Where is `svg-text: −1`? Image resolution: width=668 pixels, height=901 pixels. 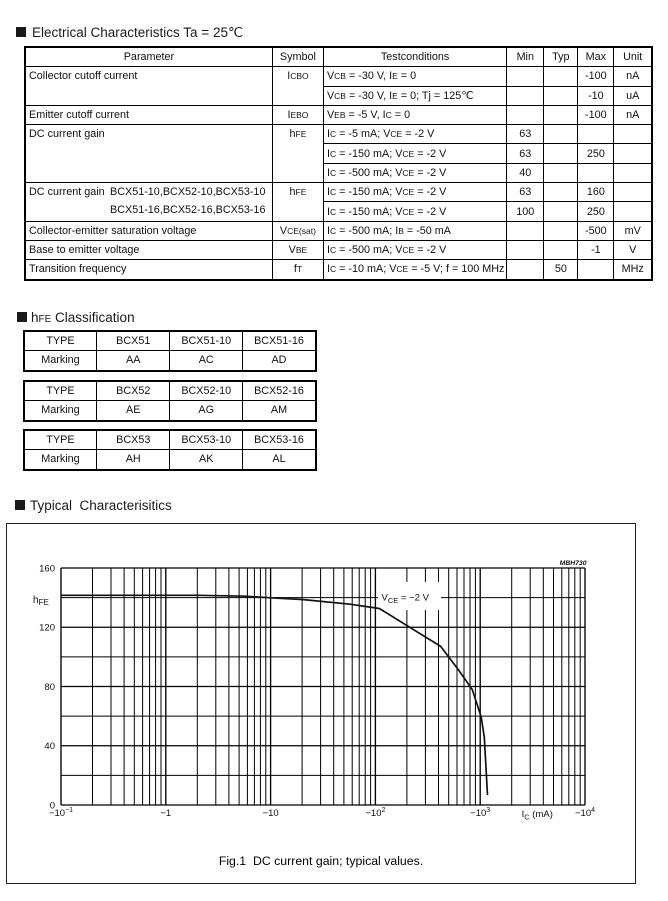 svg-text: −1 is located at coordinates (165, 813).